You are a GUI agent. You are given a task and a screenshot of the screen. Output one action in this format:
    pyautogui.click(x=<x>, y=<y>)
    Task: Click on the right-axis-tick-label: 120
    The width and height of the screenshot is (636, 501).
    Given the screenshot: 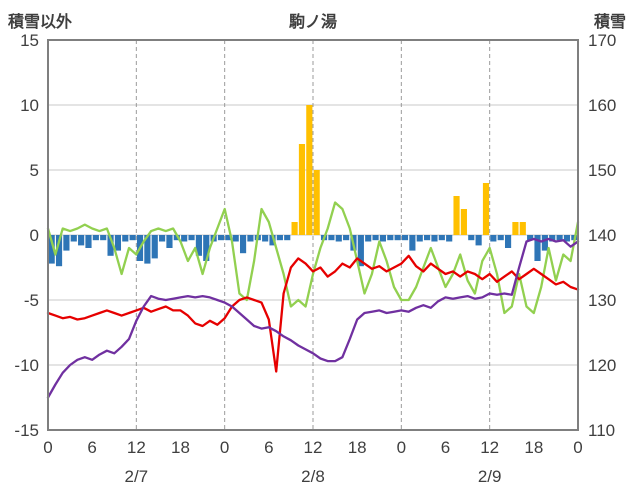 What is the action you would take?
    pyautogui.click(x=602, y=365)
    